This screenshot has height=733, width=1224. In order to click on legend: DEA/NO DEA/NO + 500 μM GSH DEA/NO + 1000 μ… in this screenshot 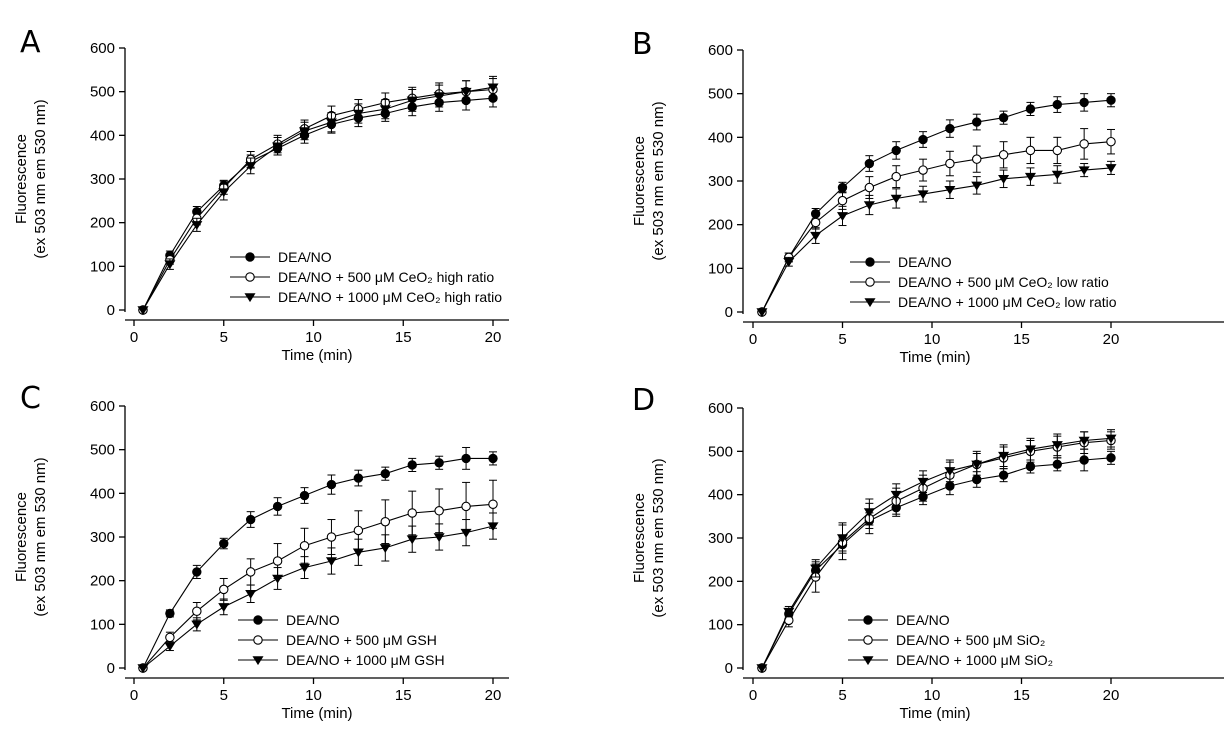, I will do `click(341, 640)`.